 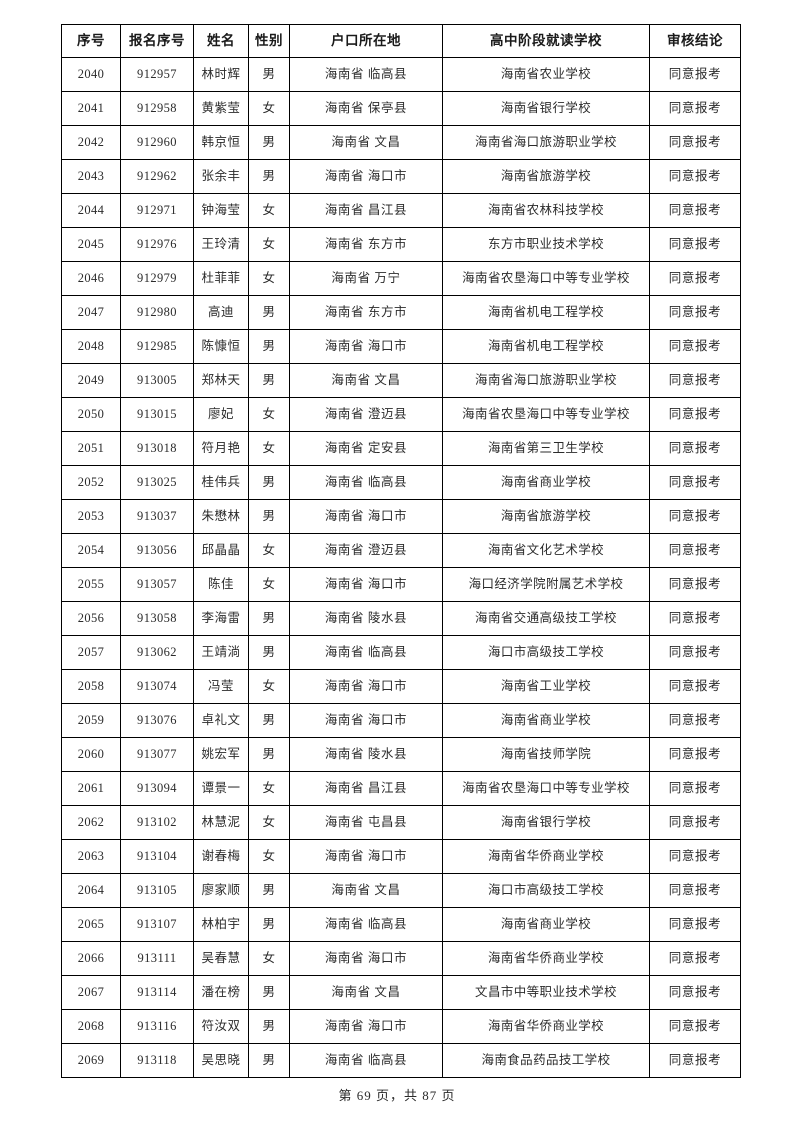 I want to click on cell-regno: 913107, so click(x=157, y=924).